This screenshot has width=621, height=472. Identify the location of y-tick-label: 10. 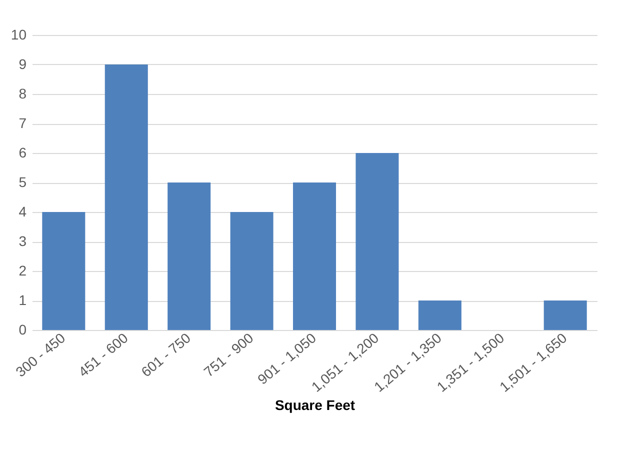
(18, 34).